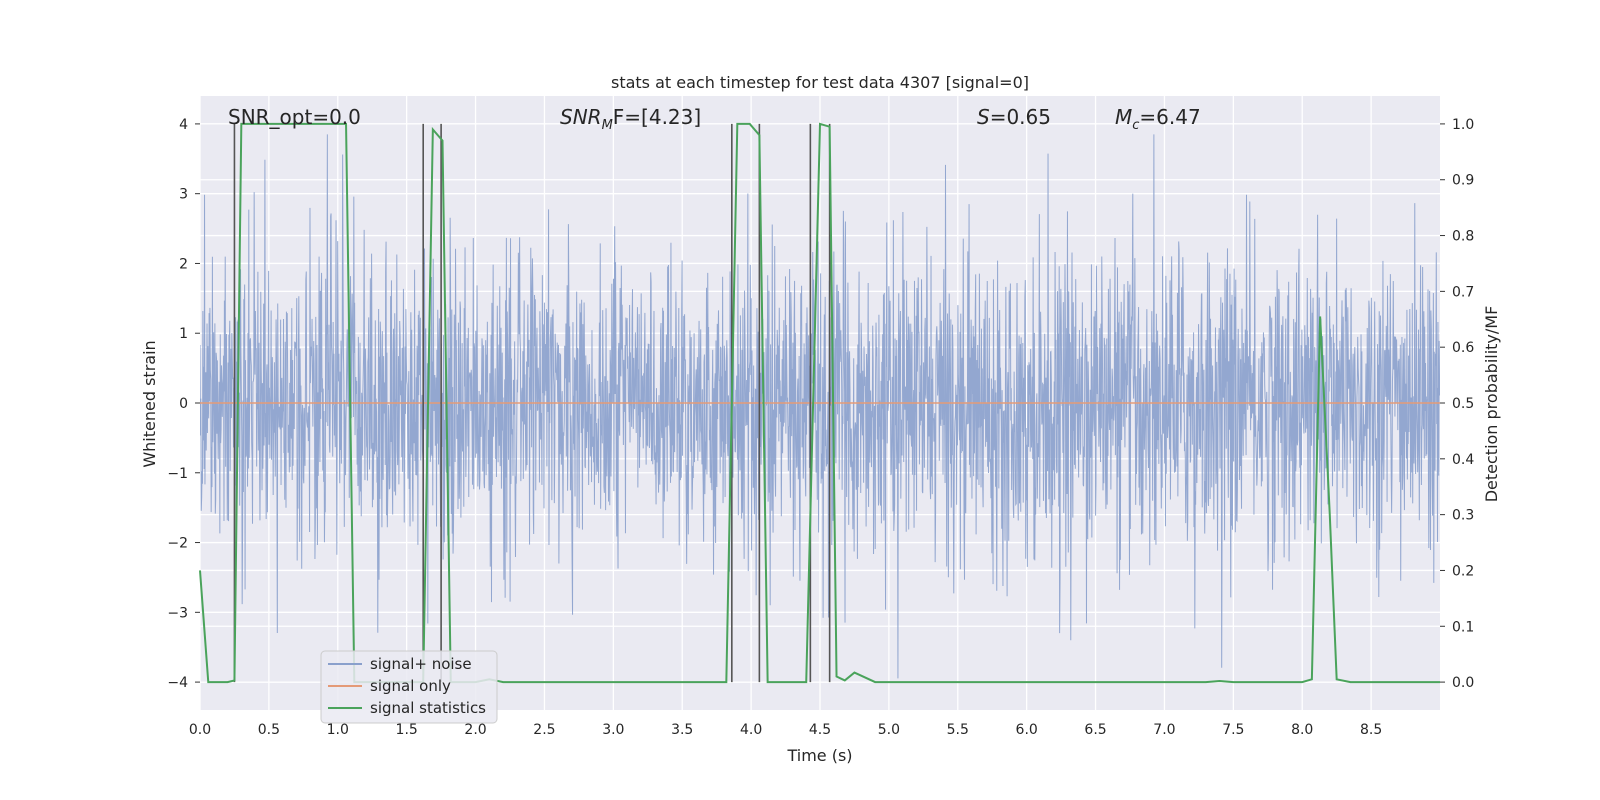 The height and width of the screenshot is (800, 1600). Describe the element at coordinates (183, 264) in the screenshot. I see `y-left-tick-label: 2` at that location.